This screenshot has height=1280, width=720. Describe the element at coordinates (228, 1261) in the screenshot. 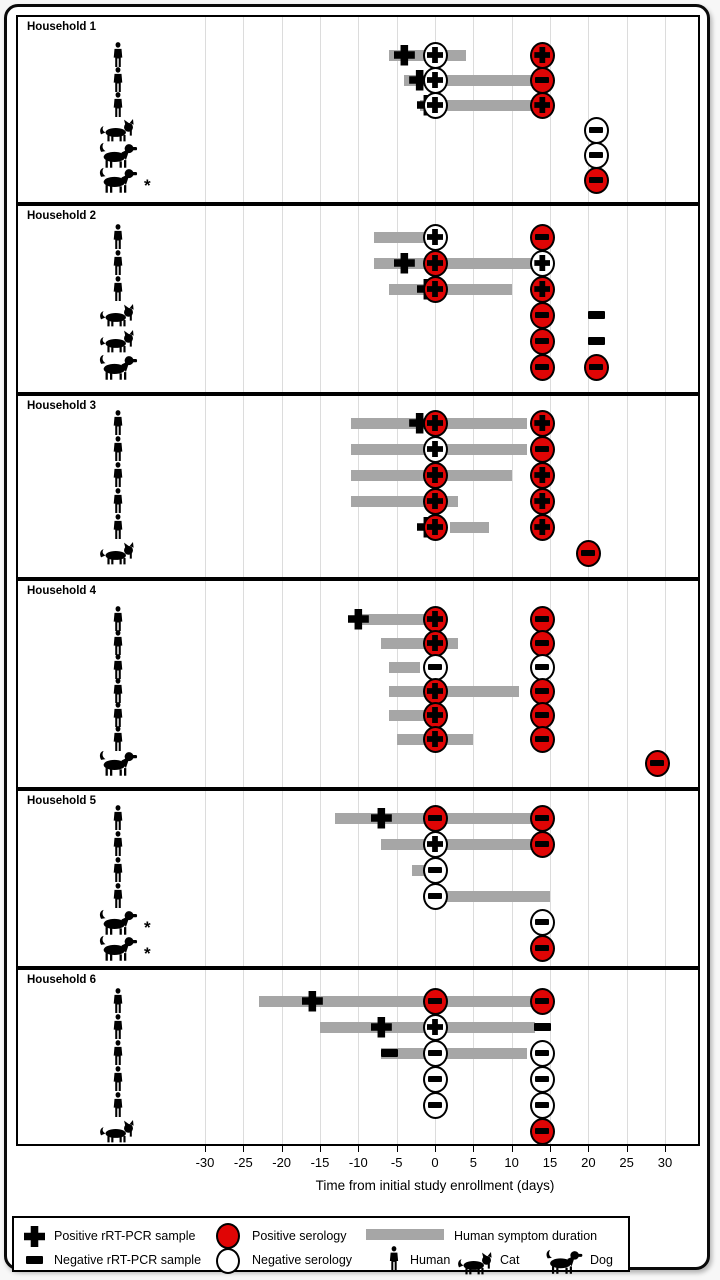

I see `negative-serology-icon` at that location.